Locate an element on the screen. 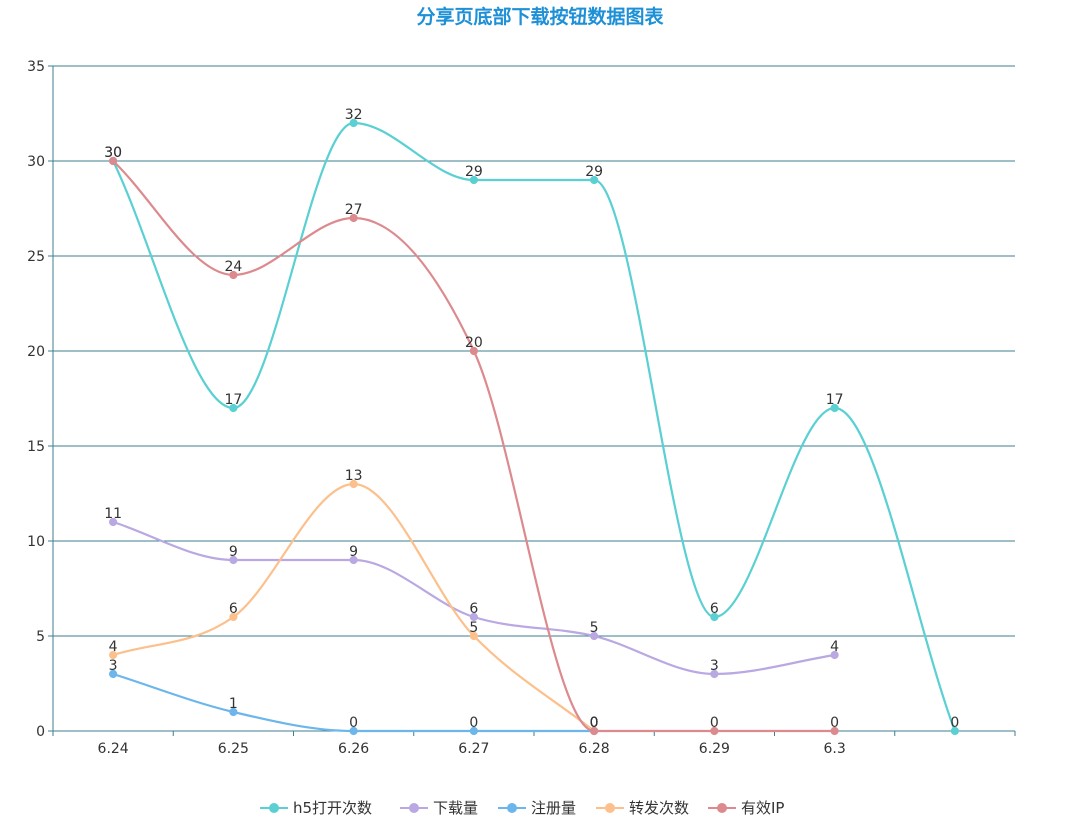 This screenshot has width=1081, height=821. x-tick-label: 6.26 is located at coordinates (353, 749).